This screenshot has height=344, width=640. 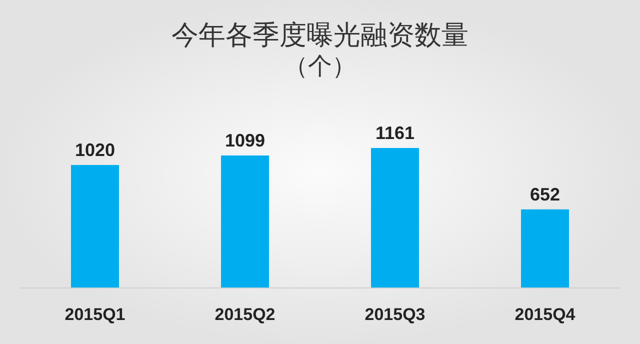 I want to click on x-tick-label: 2015Q3, so click(x=395, y=314).